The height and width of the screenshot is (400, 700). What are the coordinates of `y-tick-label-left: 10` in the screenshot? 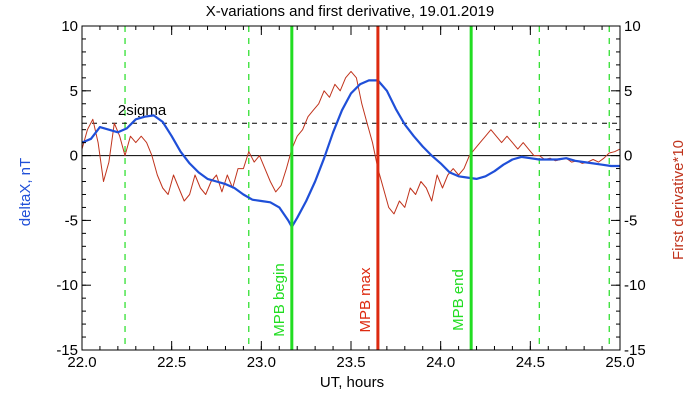 It's located at (69, 26).